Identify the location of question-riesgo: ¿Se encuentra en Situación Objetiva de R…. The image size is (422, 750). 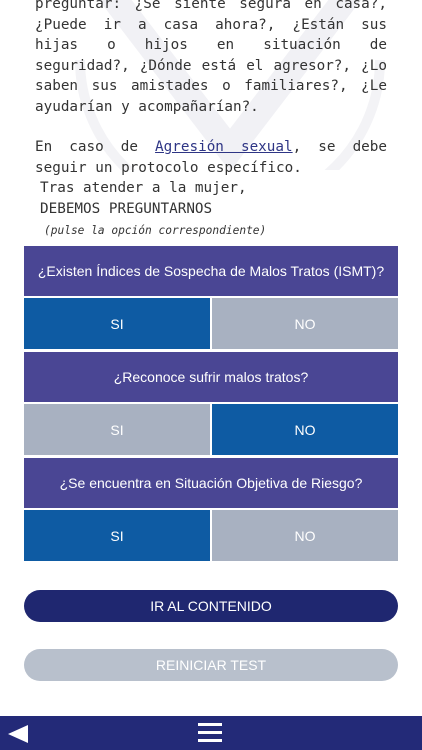
(211, 509).